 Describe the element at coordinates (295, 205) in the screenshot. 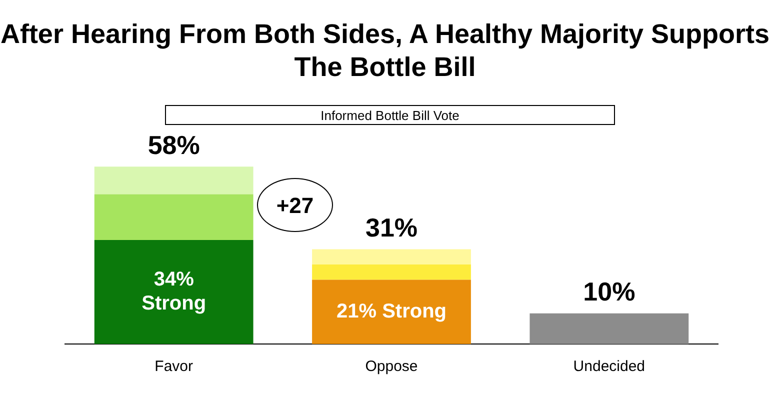

I see `annotation: +27` at that location.